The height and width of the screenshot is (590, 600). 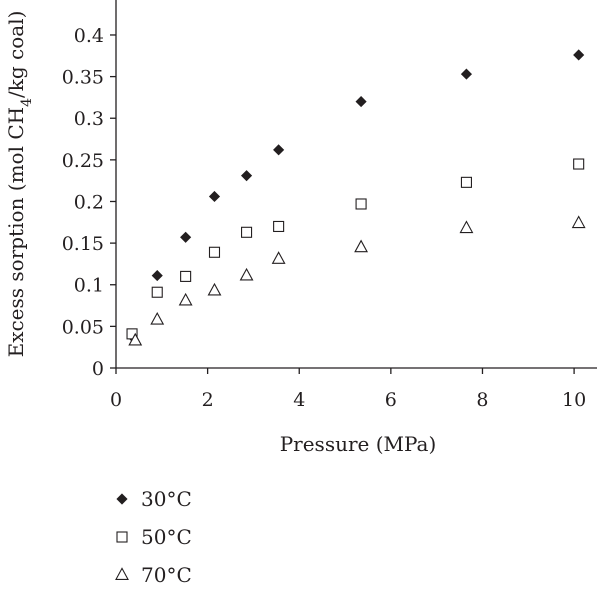 I want to click on y-axis-title-main: Excess sorption (mol CH, so click(x=16, y=232).